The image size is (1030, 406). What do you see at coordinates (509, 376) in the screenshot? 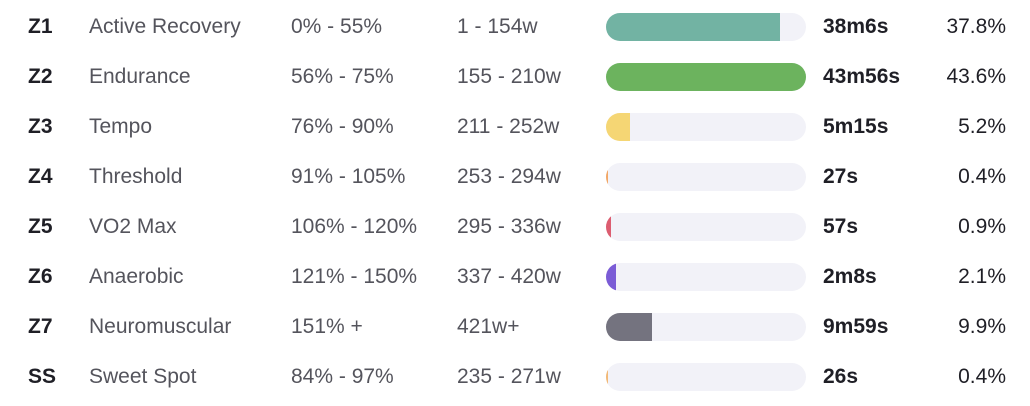
I see `zone-watts-range: 235 - 271w` at bounding box center [509, 376].